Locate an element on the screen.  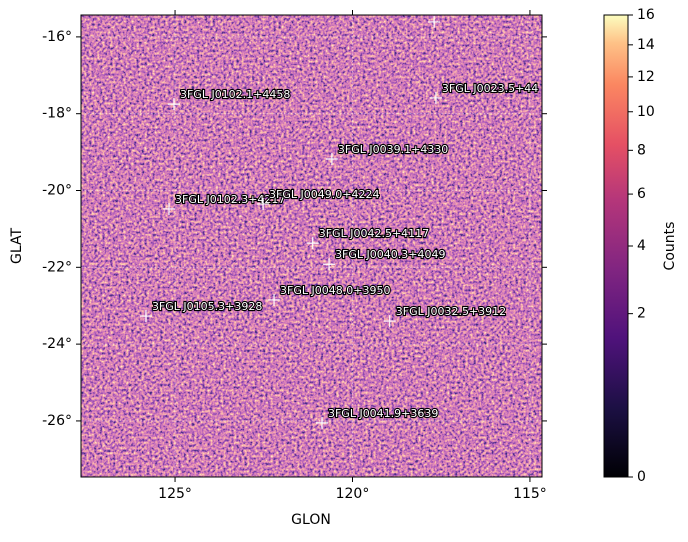
source-label: 3FGL J0048.0+3950 is located at coordinates (335, 290).